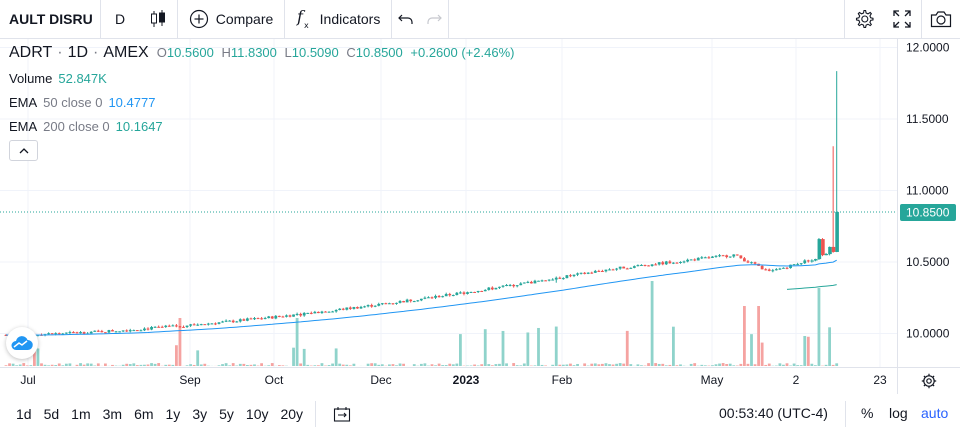 This screenshot has height=433, width=960. I want to click on legend-ema200-row: EMA 200 close 0 10.1647, so click(263, 126).